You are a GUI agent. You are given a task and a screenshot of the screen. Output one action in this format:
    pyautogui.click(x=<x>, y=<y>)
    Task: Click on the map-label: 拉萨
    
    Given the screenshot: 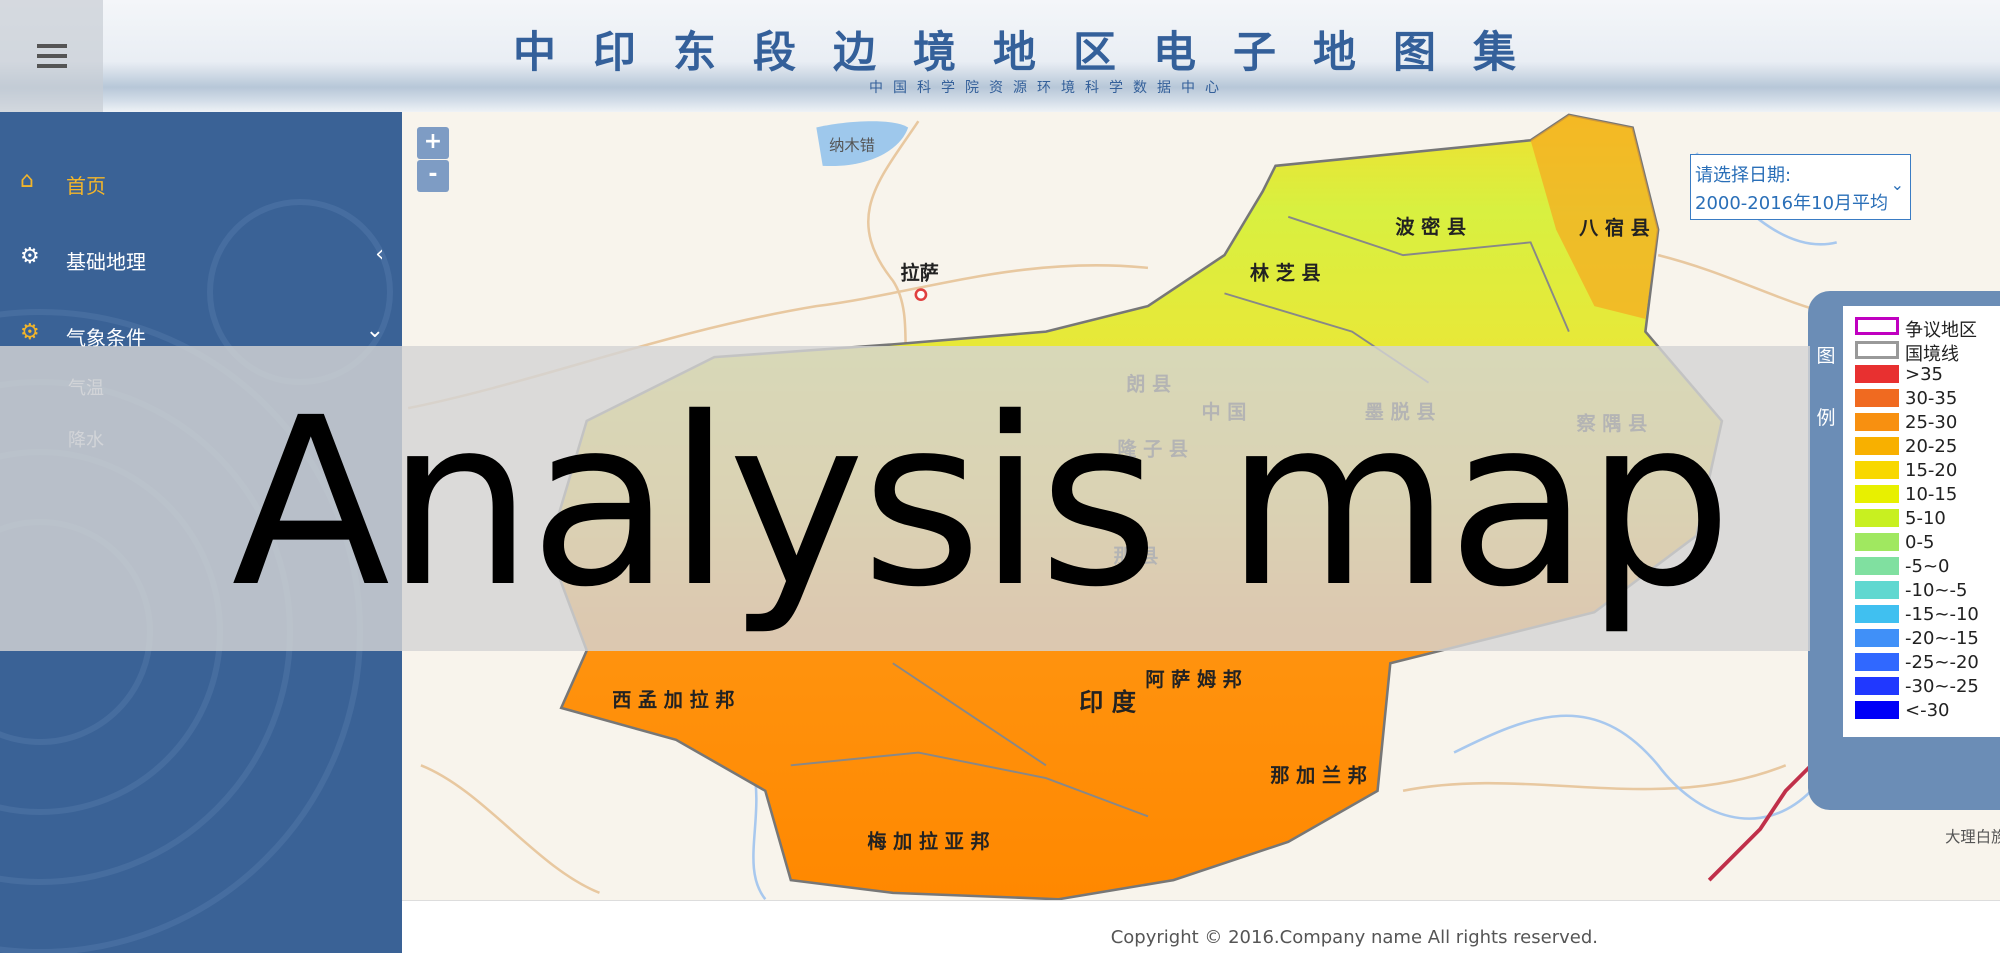 What is the action you would take?
    pyautogui.click(x=920, y=272)
    